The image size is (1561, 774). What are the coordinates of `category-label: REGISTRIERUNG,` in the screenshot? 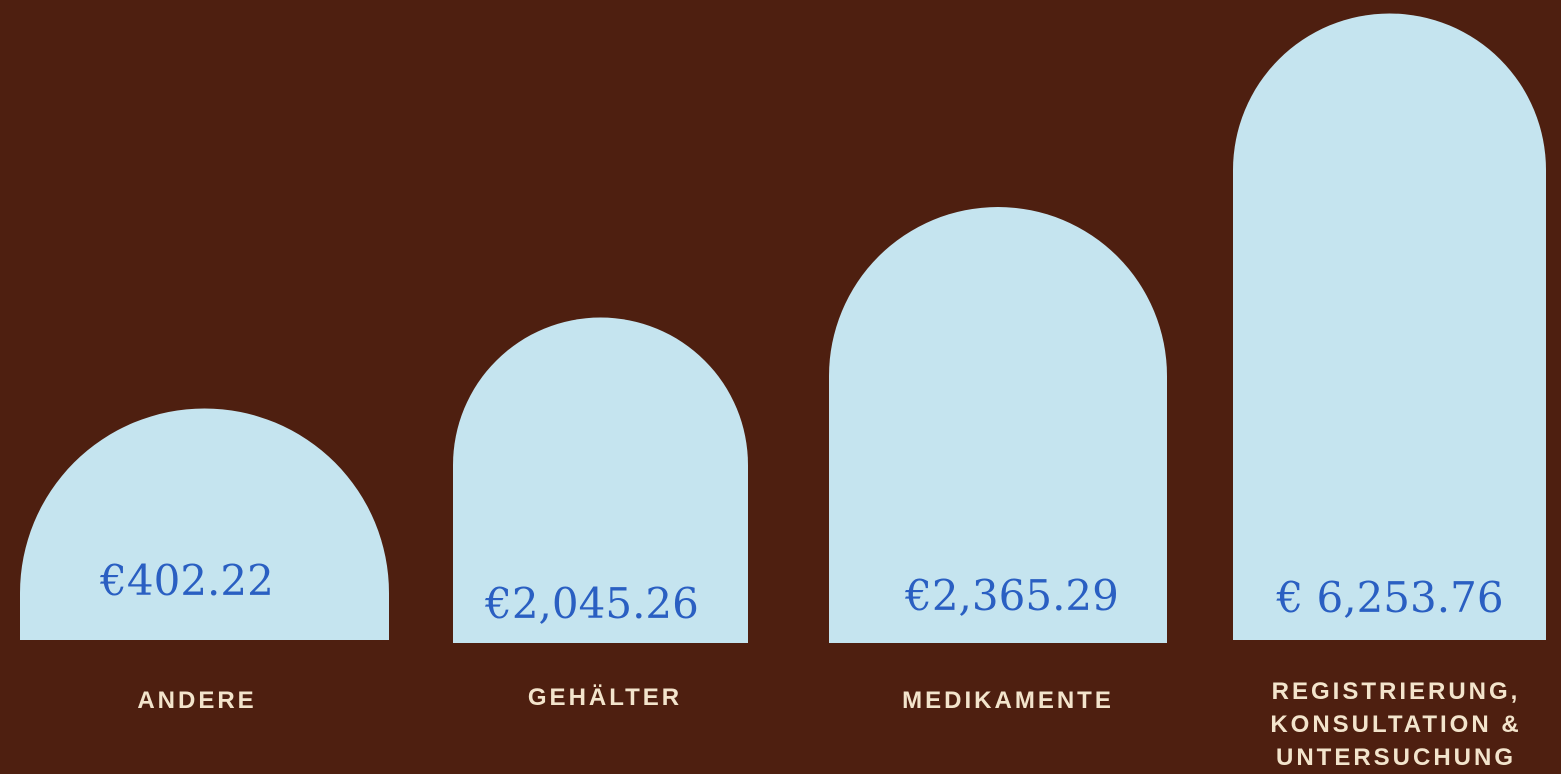 It's located at (1396, 691).